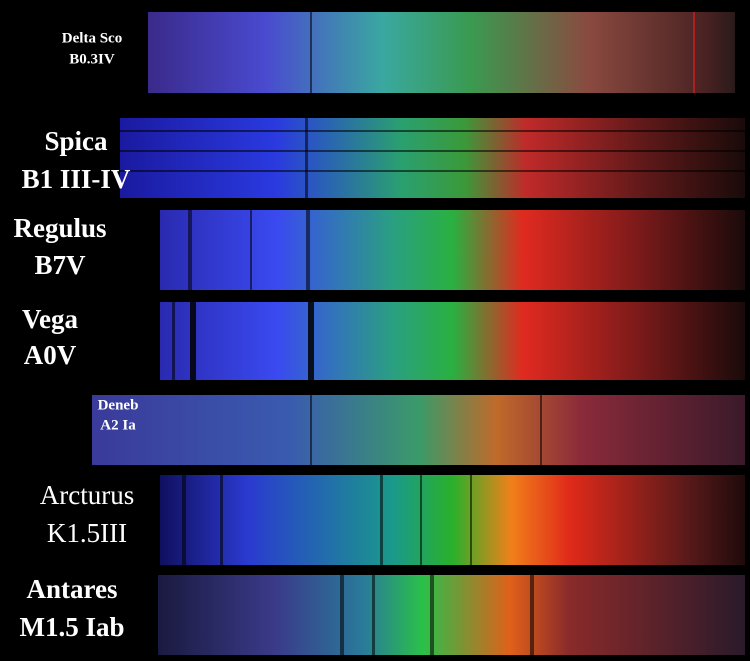  What do you see at coordinates (87, 495) in the screenshot?
I see `star-name: Arcturus` at bounding box center [87, 495].